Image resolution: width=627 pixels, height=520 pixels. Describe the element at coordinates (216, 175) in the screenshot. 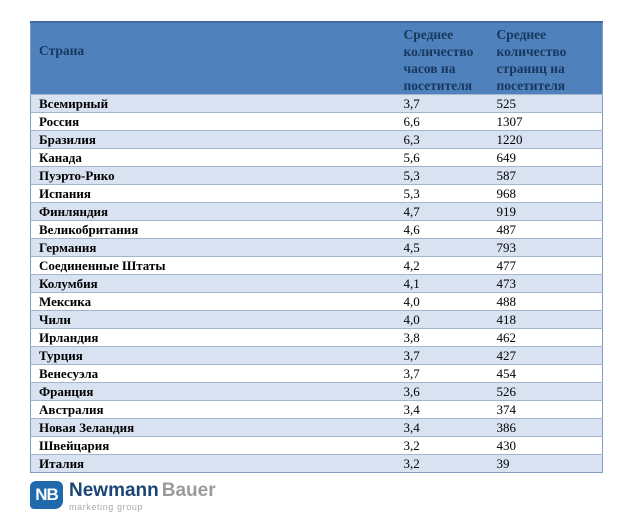

I see `country-cell: Пуэрто-Рико` at that location.